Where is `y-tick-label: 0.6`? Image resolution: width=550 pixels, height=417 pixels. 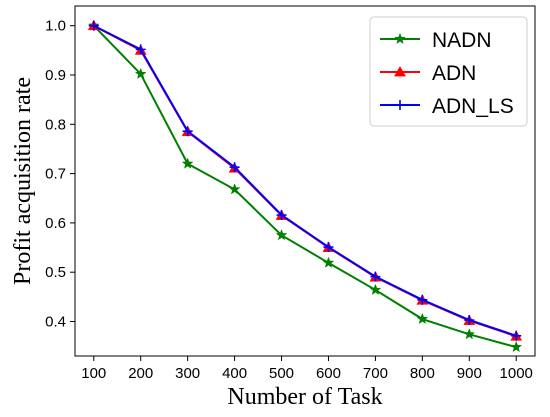 y-tick-label: 0.6 is located at coordinates (55, 223).